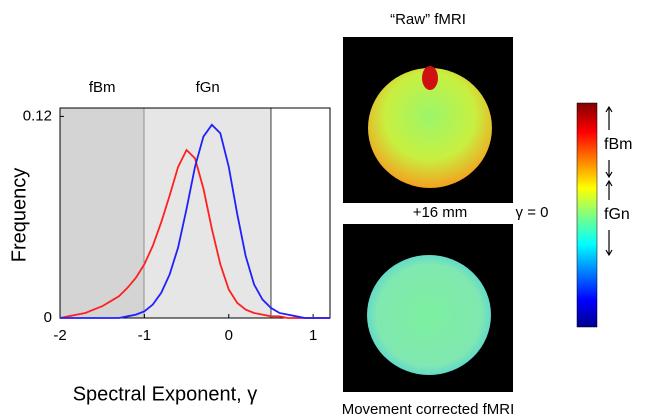 Image resolution: width=655 pixels, height=420 pixels. I want to click on region-label: fGn, so click(208, 87).